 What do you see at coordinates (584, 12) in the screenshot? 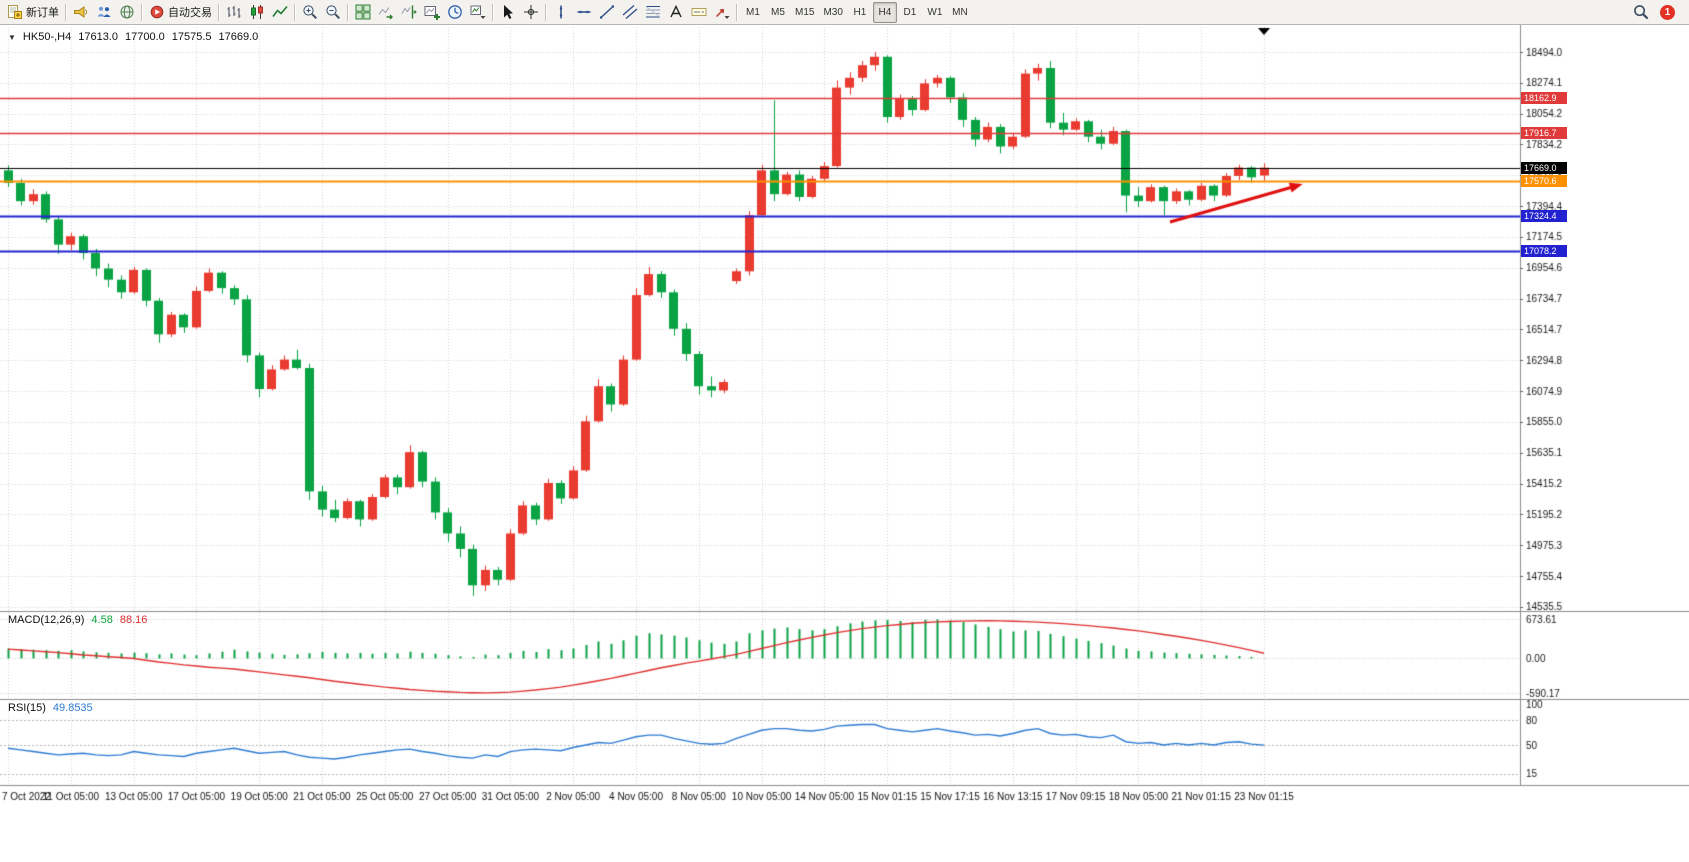
I see `horizontal-line-button` at bounding box center [584, 12].